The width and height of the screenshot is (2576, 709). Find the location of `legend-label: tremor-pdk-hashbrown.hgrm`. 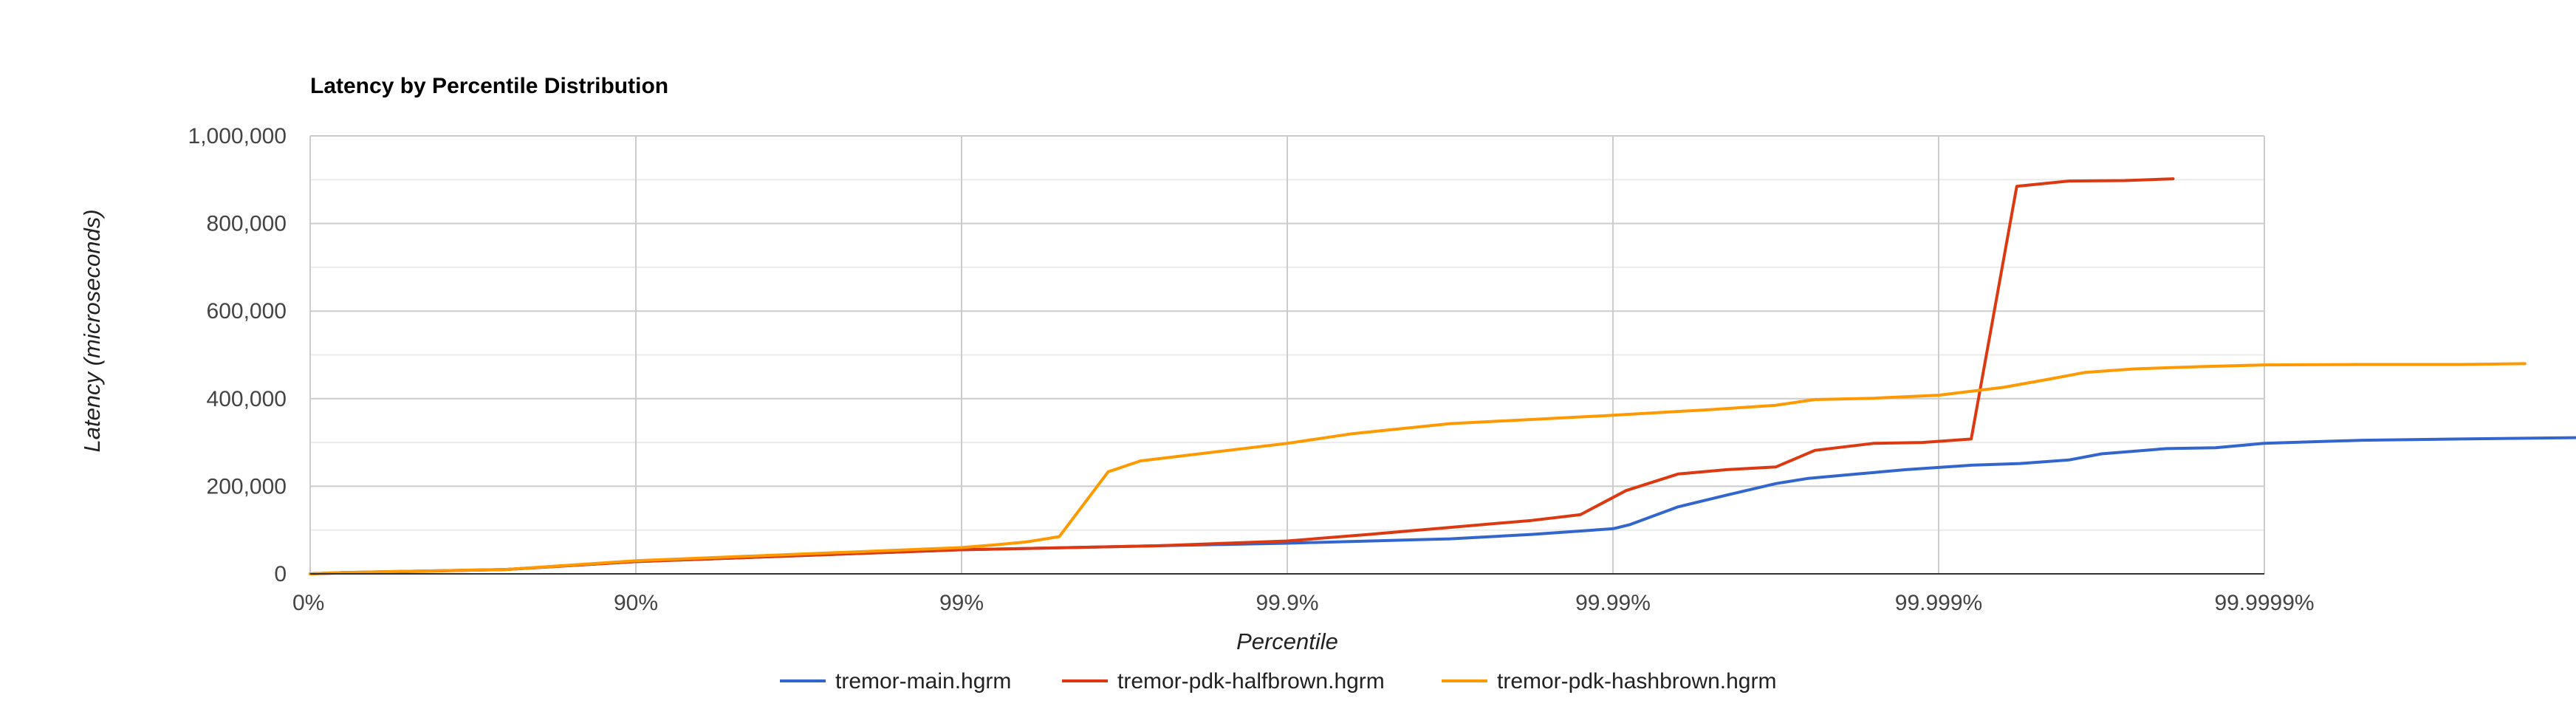

legend-label: tremor-pdk-hashbrown.hgrm is located at coordinates (1636, 681).